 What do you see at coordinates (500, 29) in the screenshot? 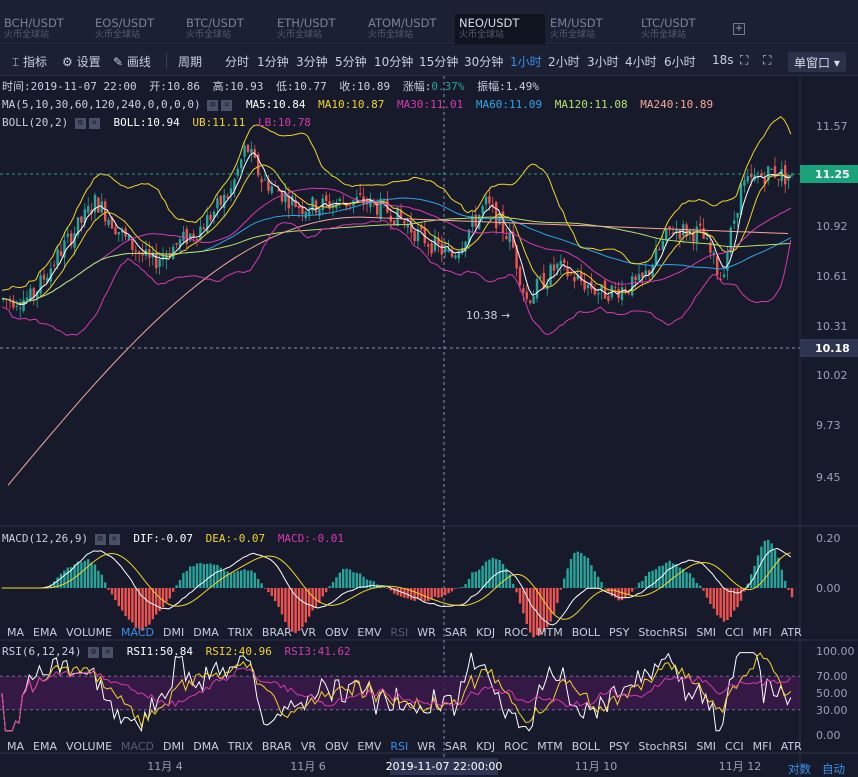
I see `tab-neo: NEO/USDT 火币全球站` at bounding box center [500, 29].